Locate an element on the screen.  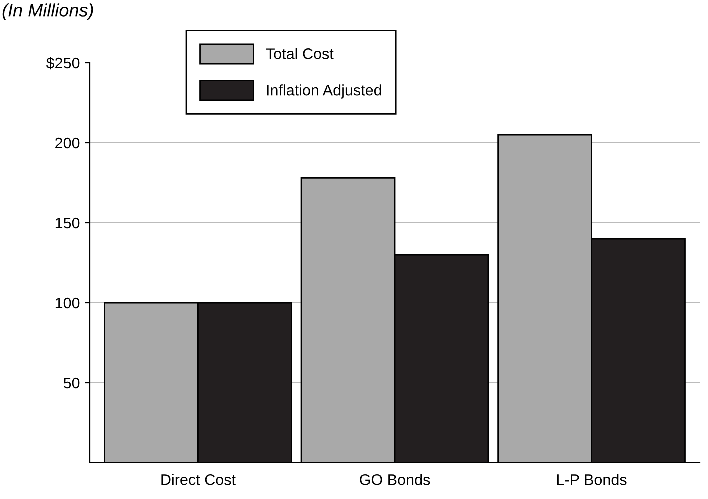
y-tick-label: 100 is located at coordinates (68, 303).